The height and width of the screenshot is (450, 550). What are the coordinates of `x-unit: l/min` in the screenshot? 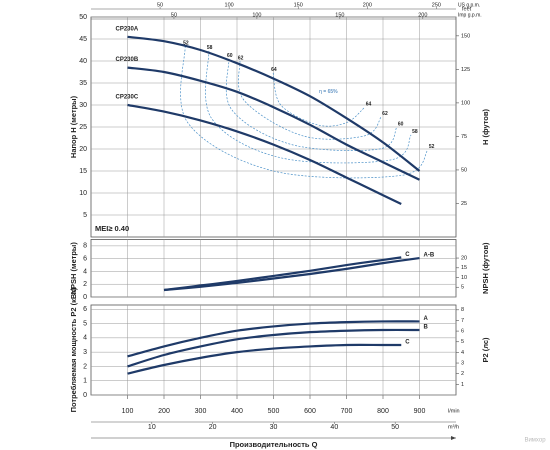 It's located at (454, 411).